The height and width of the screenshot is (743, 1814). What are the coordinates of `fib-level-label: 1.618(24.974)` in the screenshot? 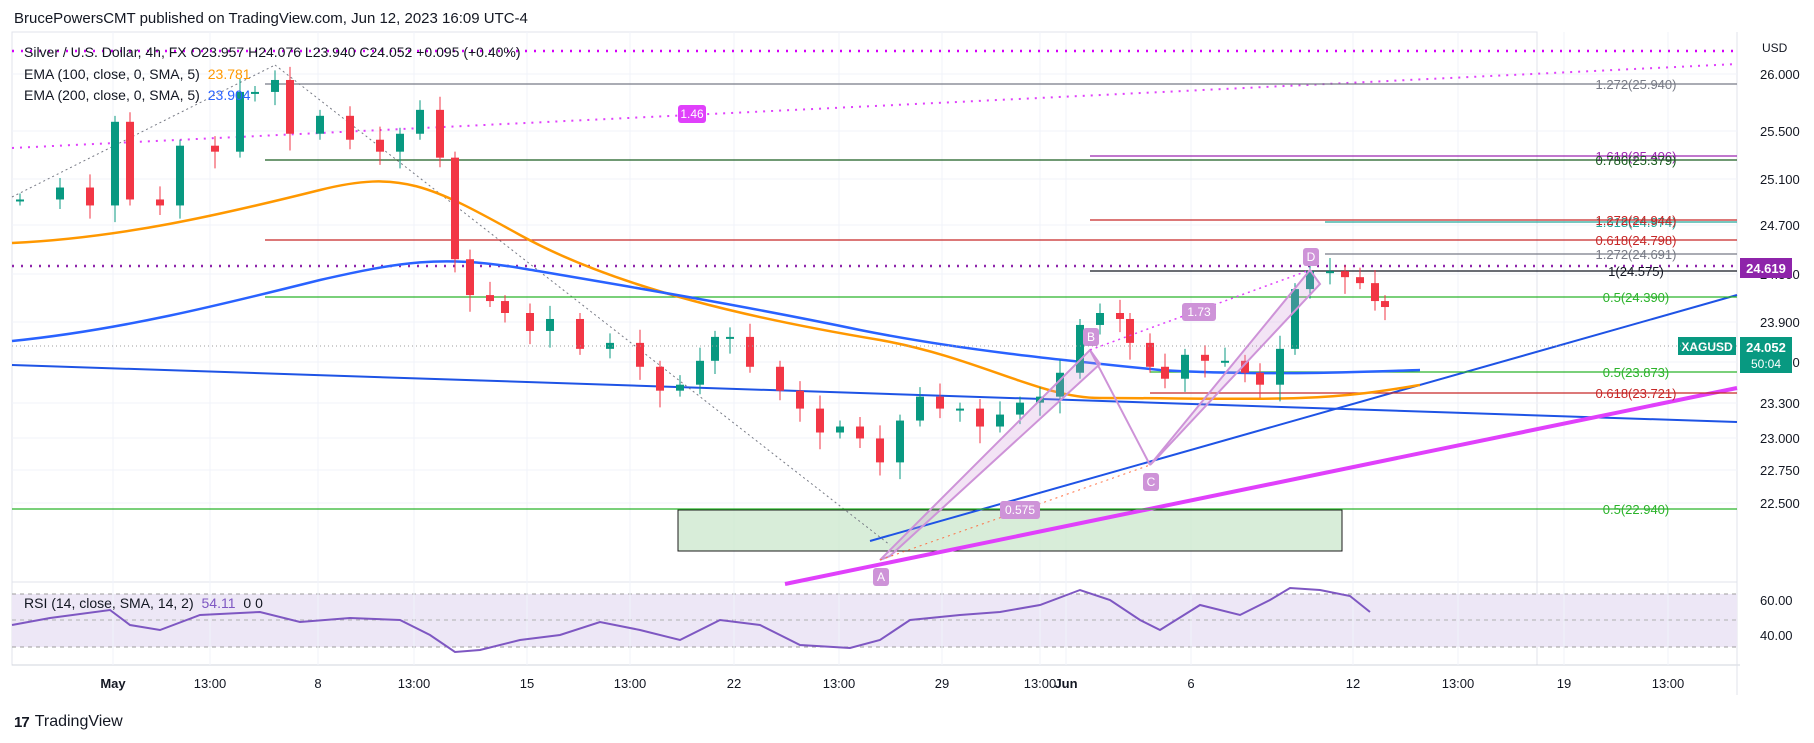 It's located at (1636, 222).